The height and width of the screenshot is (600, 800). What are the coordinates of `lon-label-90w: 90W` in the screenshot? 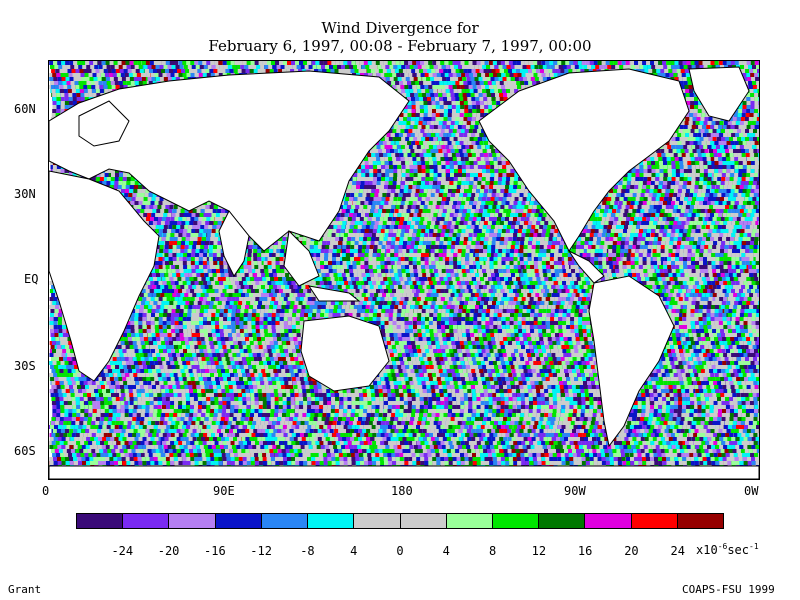 It's located at (575, 491).